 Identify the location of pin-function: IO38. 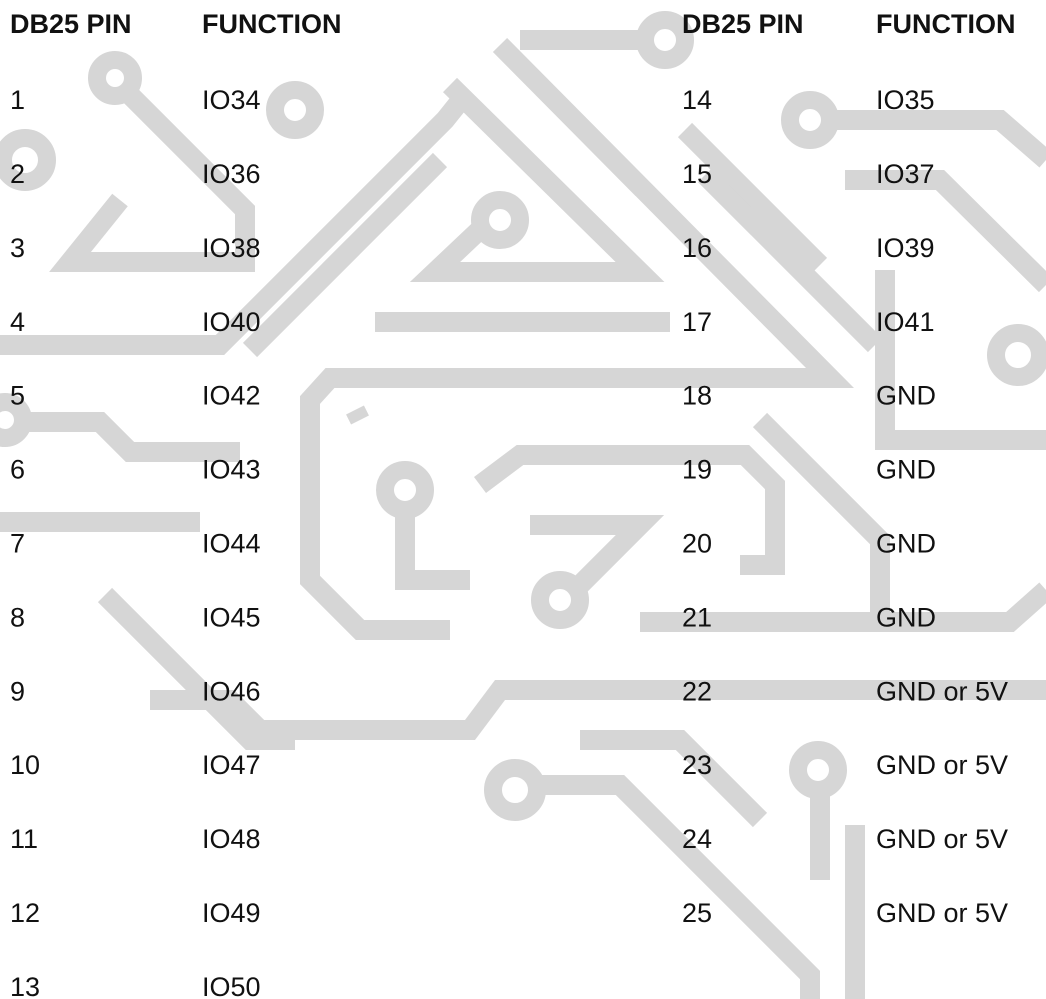
(231, 248).